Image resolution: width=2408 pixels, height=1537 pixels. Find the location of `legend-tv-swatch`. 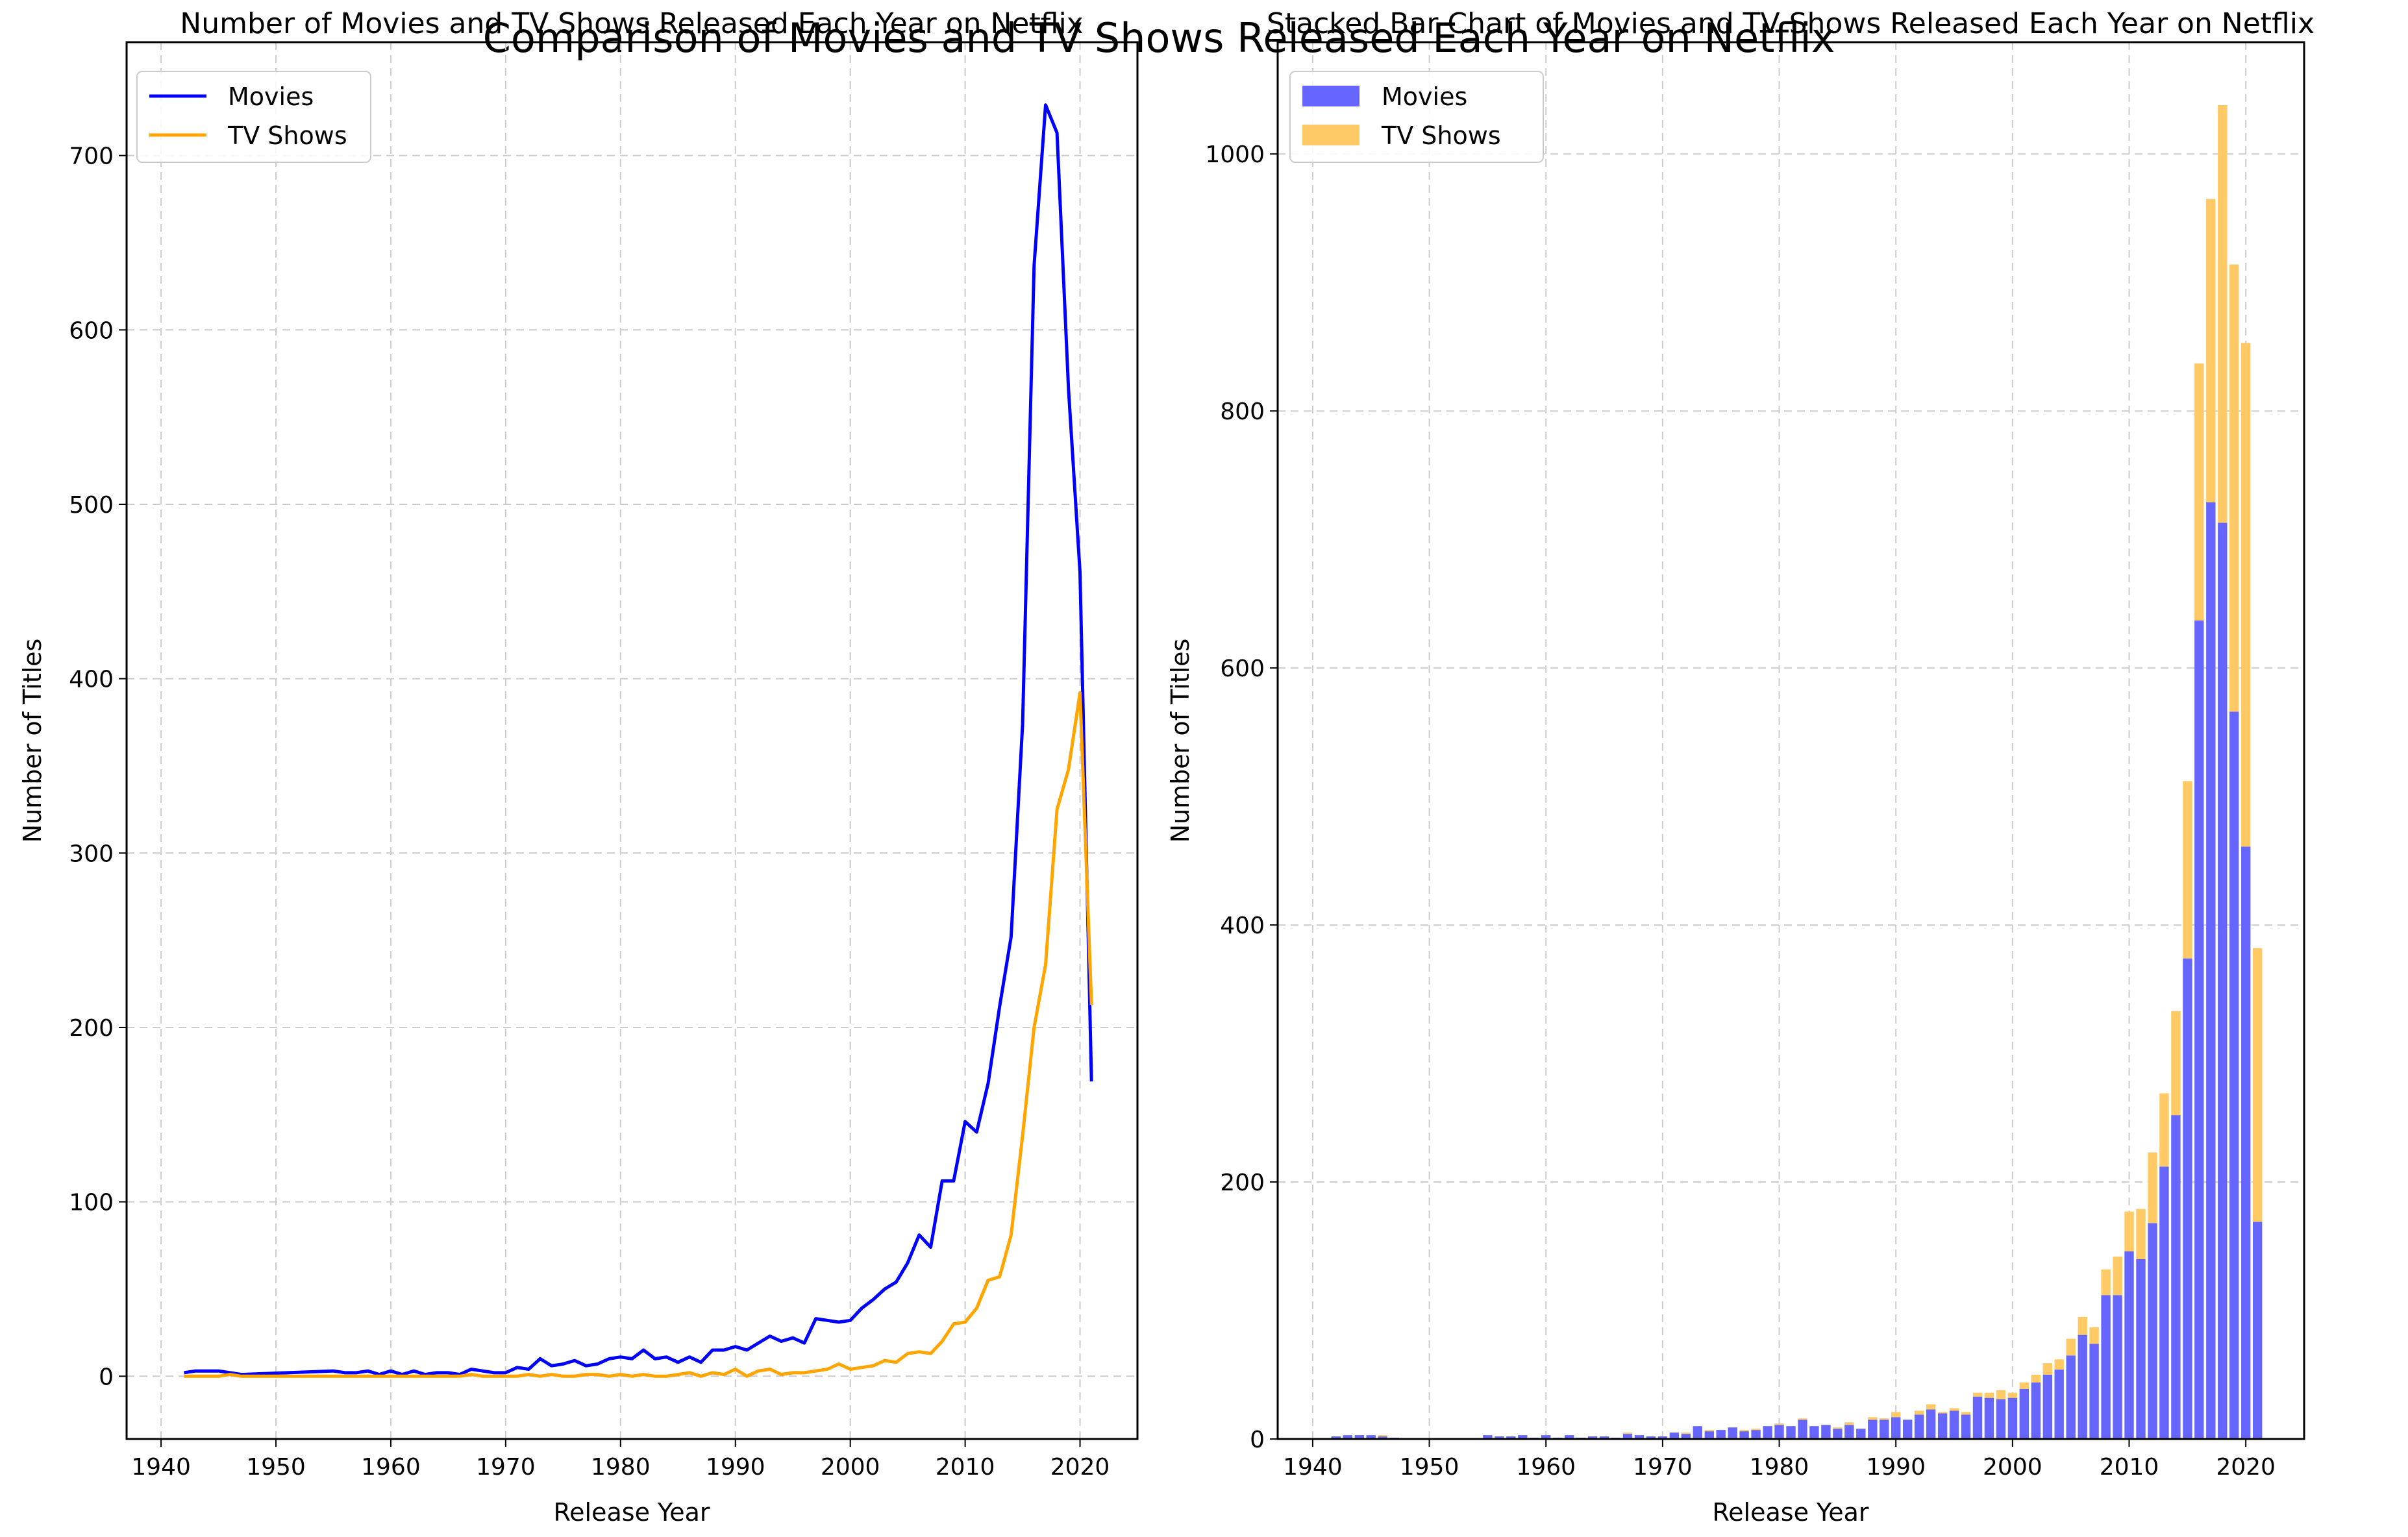

legend-tv-swatch is located at coordinates (1330, 135).